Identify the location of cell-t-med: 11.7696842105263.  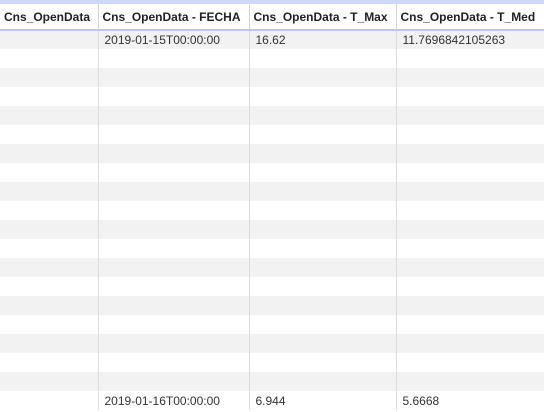
(470, 39).